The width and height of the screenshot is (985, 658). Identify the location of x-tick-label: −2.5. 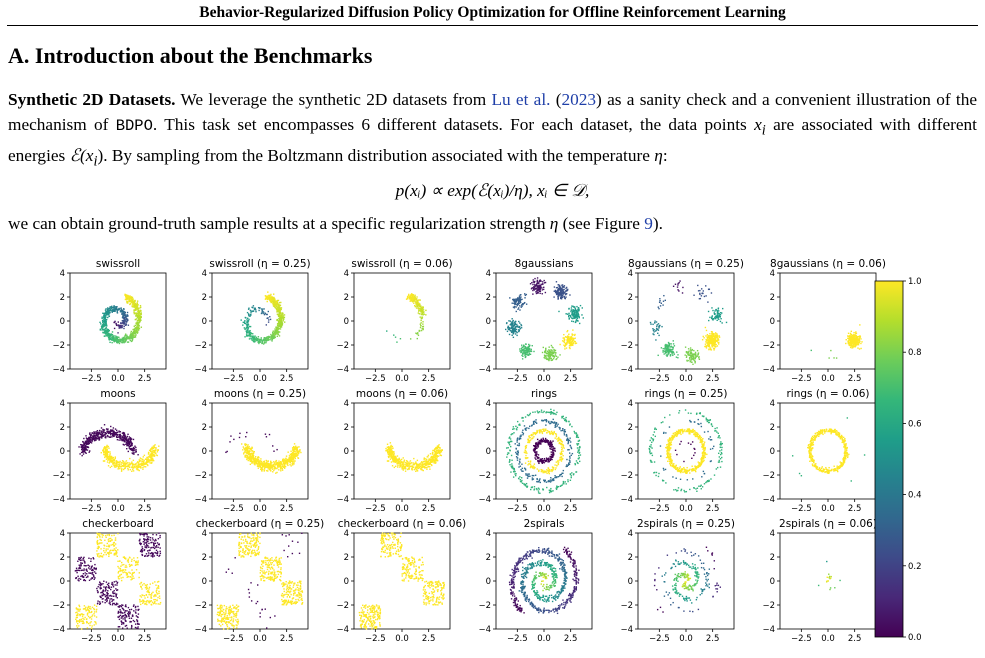
(91, 379).